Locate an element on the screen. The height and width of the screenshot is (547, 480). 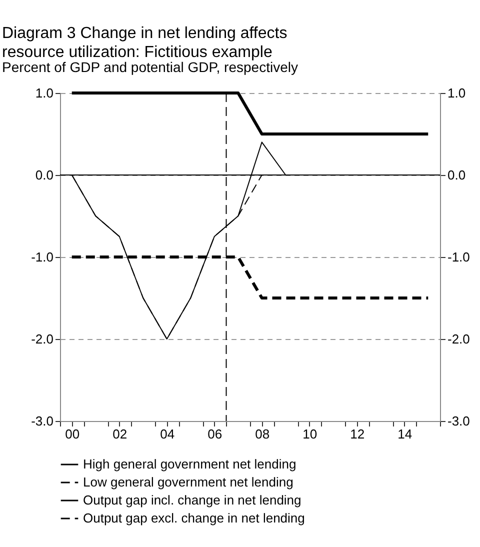
x-tick-label: 02 is located at coordinates (120, 434).